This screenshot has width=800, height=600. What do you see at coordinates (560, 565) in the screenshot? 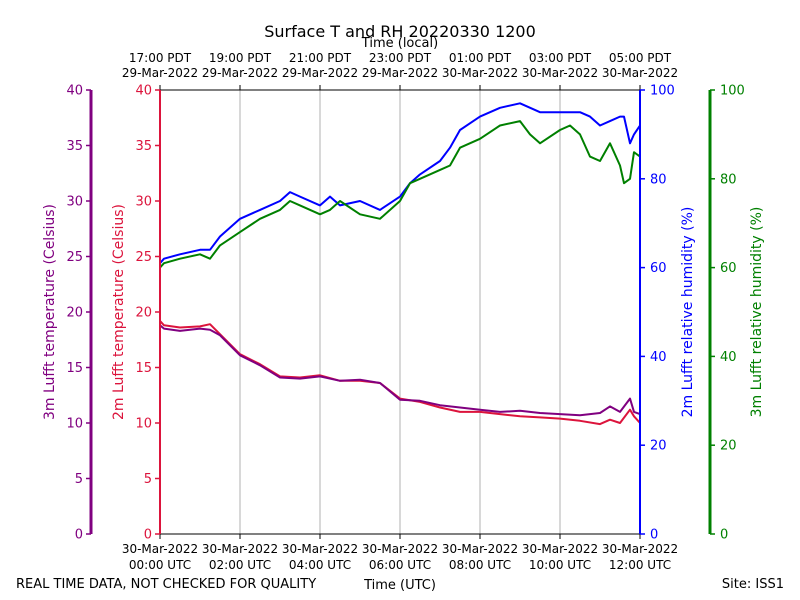
I see `x-tick-label-utc-time: 10:00 UTC` at bounding box center [560, 565].